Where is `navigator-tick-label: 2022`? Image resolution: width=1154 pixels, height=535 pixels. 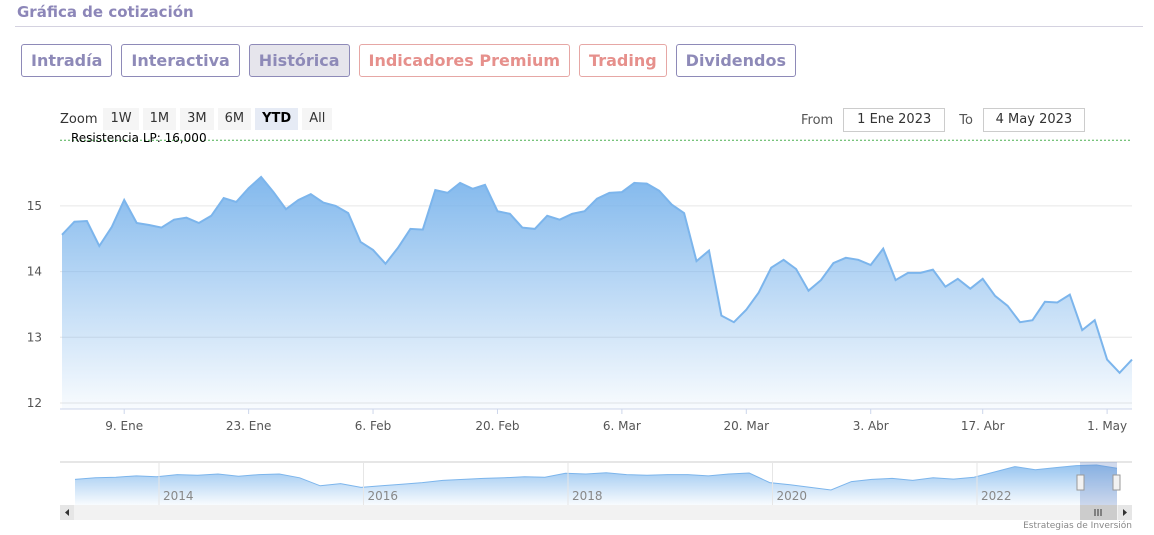 navigator-tick-label: 2022 is located at coordinates (996, 496).